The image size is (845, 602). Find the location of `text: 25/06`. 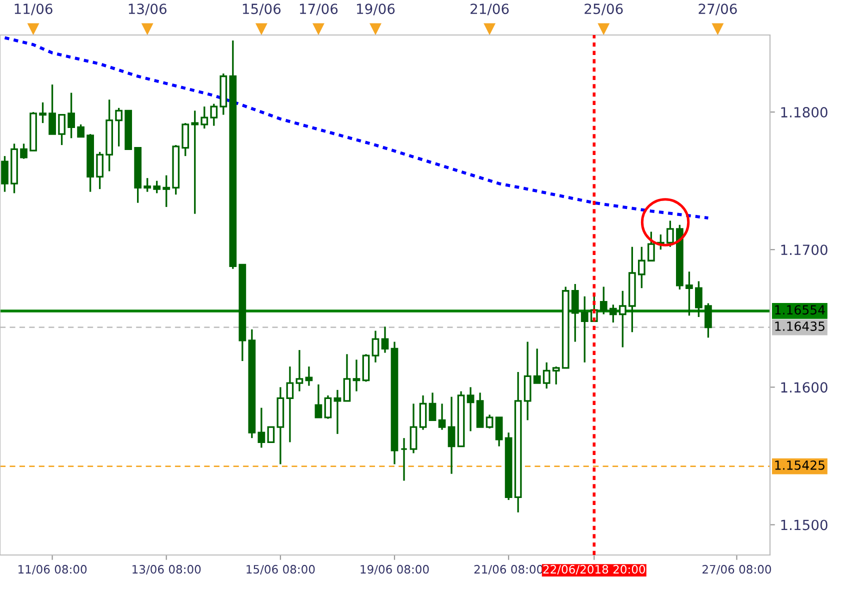

text: 25/06 is located at coordinates (603, 10).